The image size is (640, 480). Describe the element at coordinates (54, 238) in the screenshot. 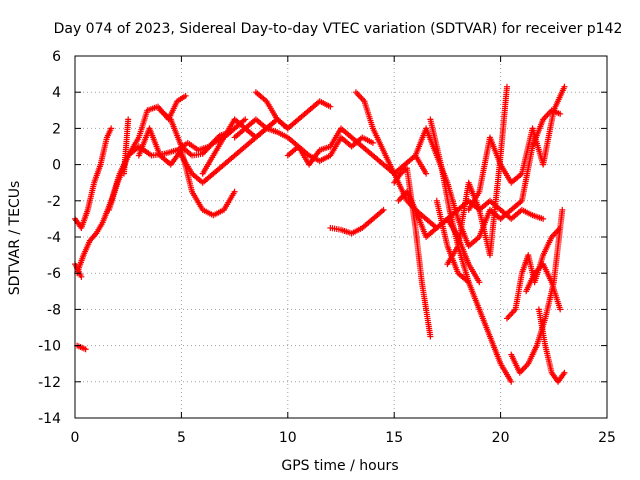

I see `y-tick-label: -4` at that location.